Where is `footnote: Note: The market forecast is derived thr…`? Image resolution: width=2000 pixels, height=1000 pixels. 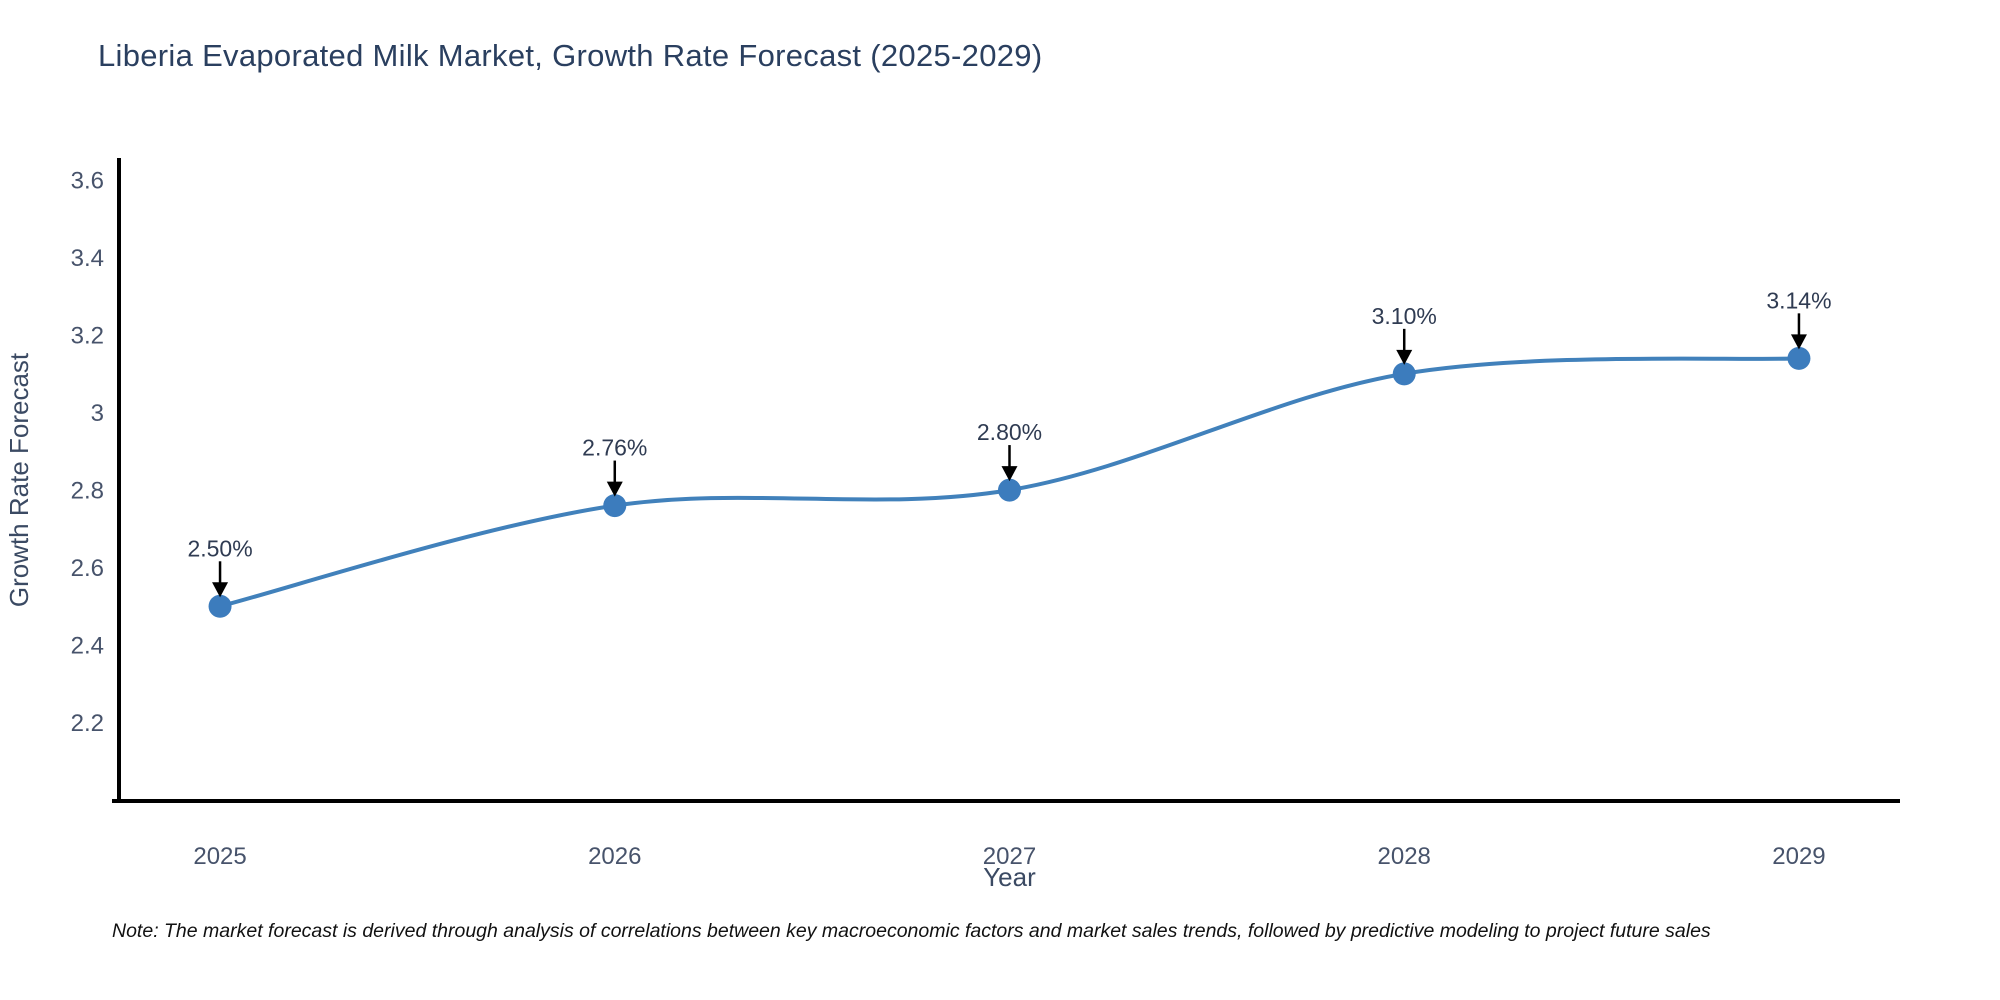 footnote: Note: The market forecast is derived thr… is located at coordinates (911, 931).